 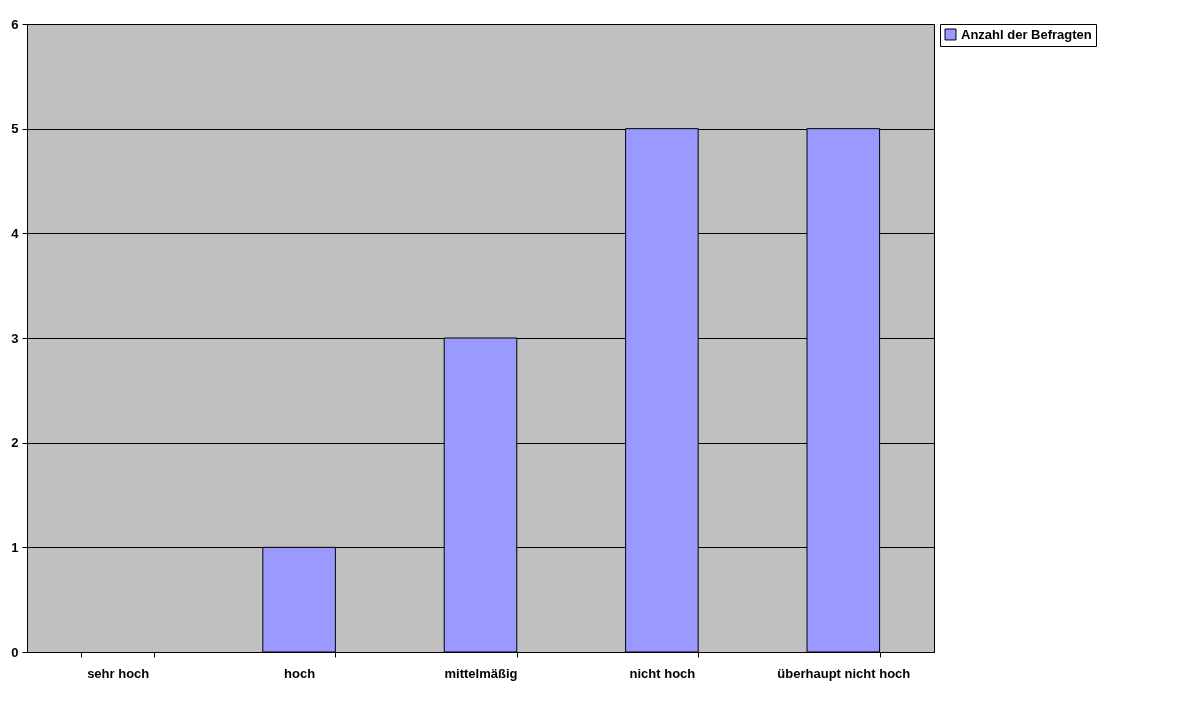 What do you see at coordinates (15, 24) in the screenshot?
I see `y-tick-label: 6` at bounding box center [15, 24].